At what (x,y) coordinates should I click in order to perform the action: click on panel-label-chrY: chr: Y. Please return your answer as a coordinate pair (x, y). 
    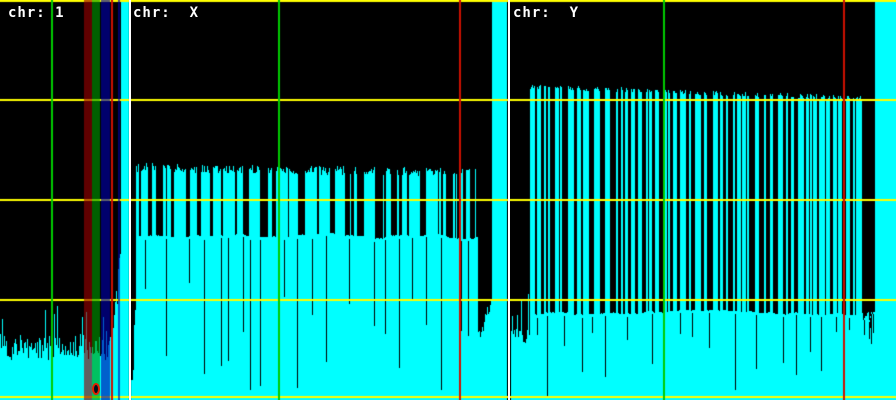
    Looking at the image, I should click on (546, 13).